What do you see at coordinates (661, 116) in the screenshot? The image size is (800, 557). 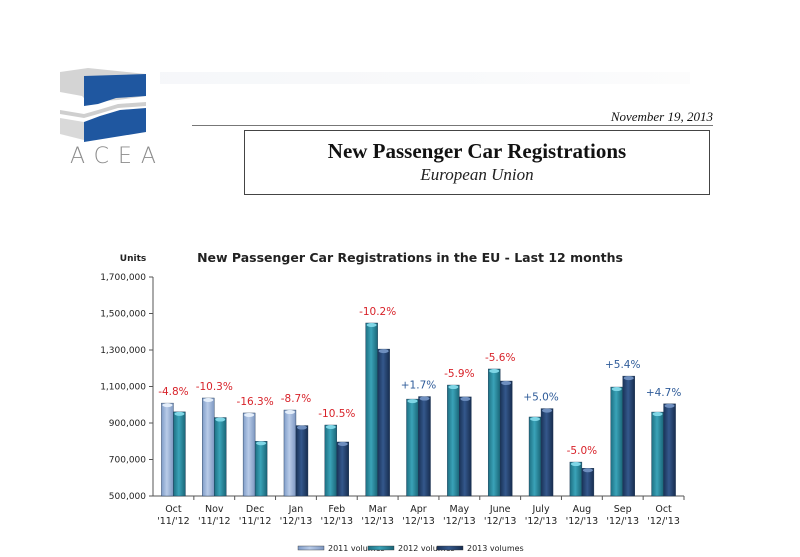 I see `report-date: November 19, 2013` at bounding box center [661, 116].